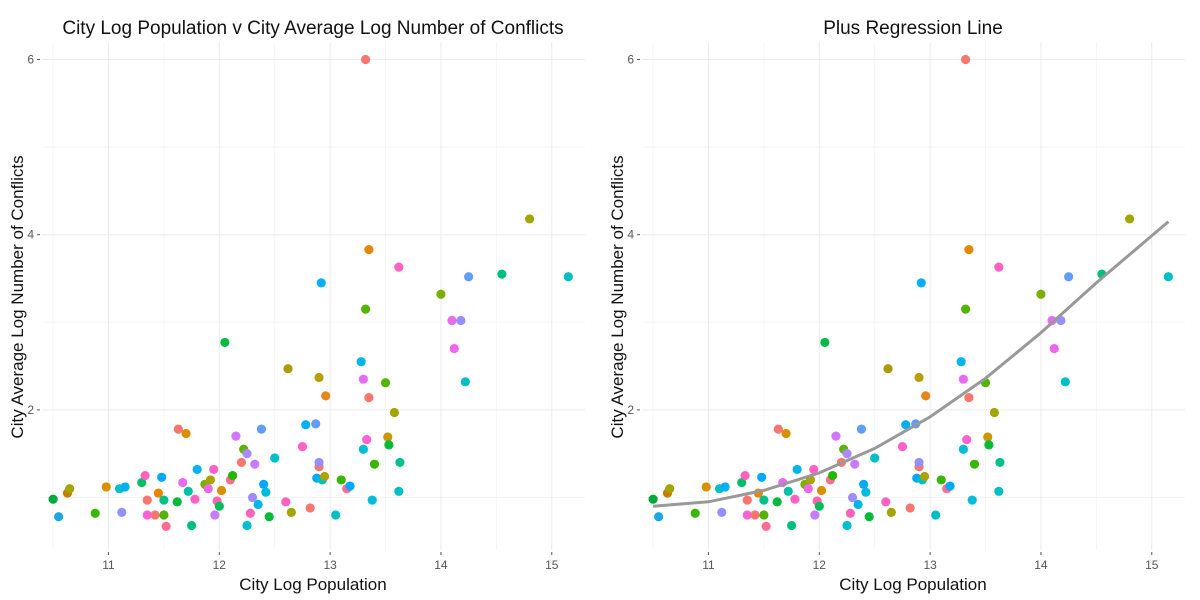 Image resolution: width=1200 pixels, height=600 pixels. What do you see at coordinates (1152, 565) in the screenshot?
I see `x-tick-label: 15` at bounding box center [1152, 565].